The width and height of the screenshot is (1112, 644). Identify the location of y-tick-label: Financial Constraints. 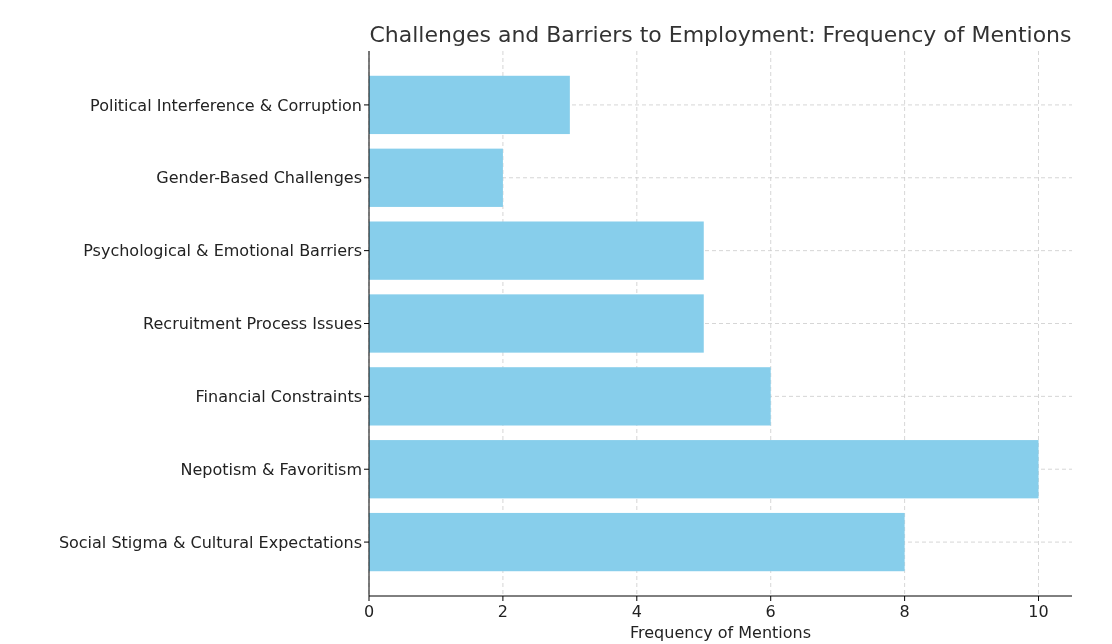
(278, 396).